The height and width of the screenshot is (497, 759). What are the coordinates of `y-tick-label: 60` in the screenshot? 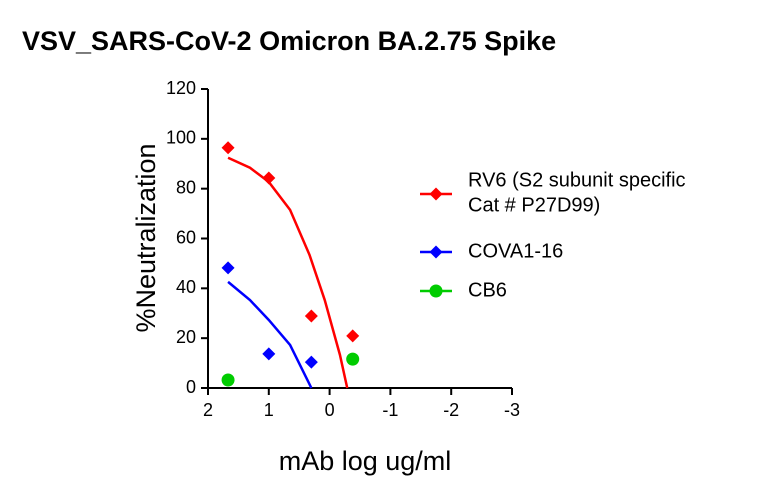 It's located at (186, 237).